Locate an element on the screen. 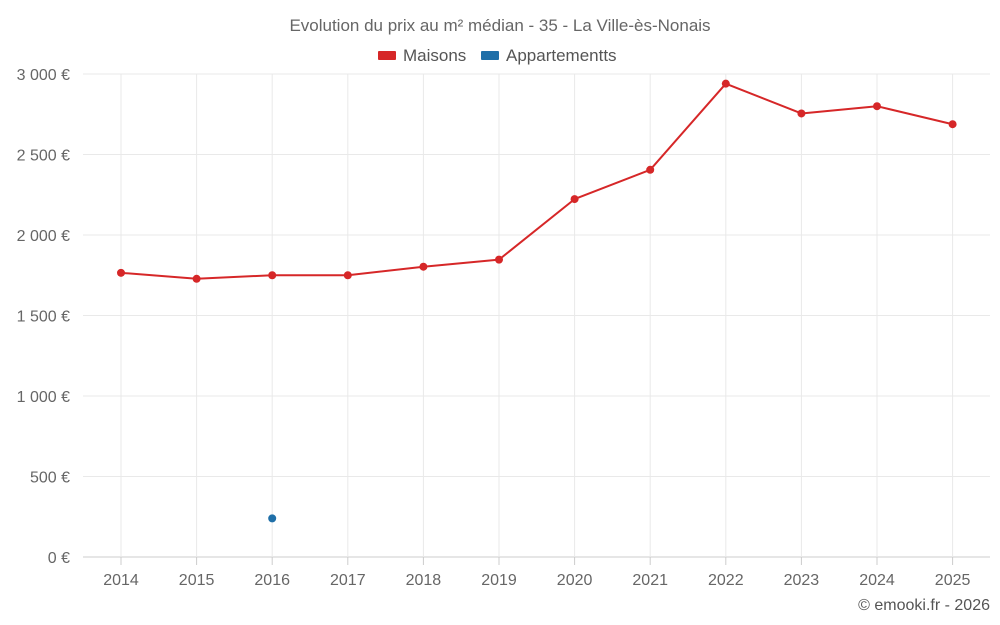  x-tick-label: 2023 is located at coordinates (802, 580).